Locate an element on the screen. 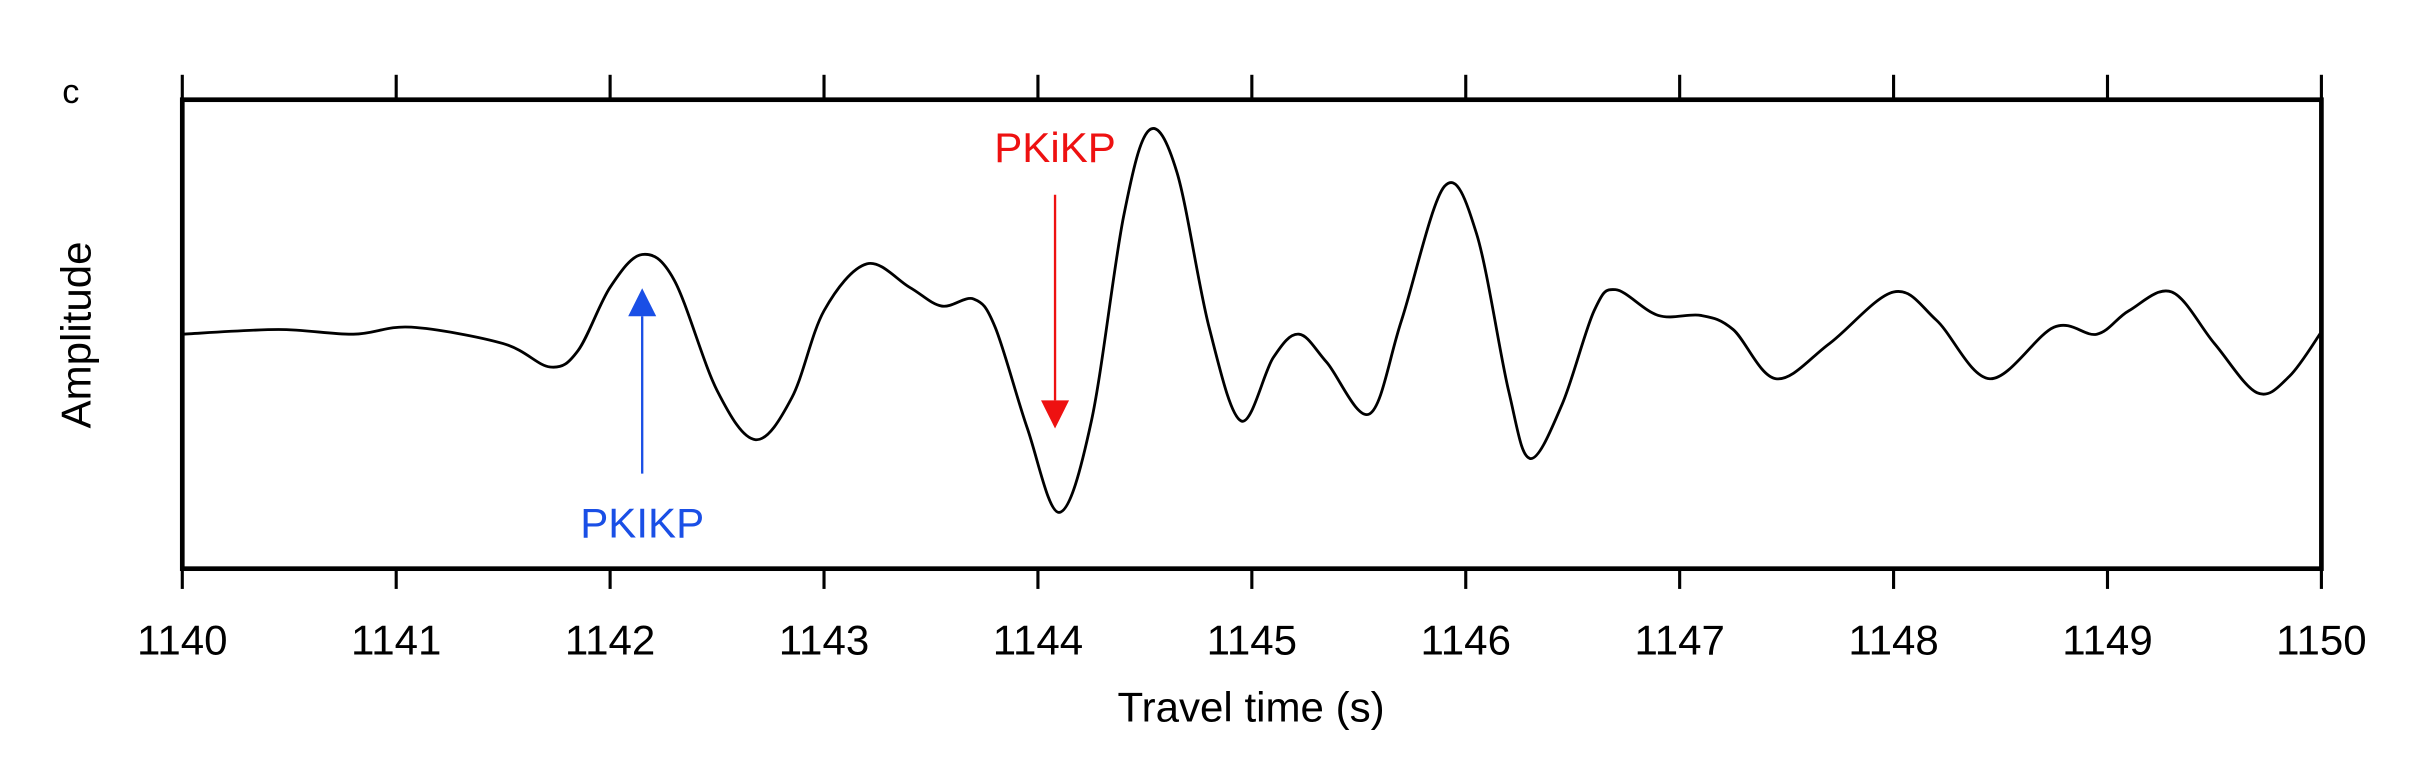 The image size is (2418, 772). annotation-label: PKIKP is located at coordinates (642, 523).